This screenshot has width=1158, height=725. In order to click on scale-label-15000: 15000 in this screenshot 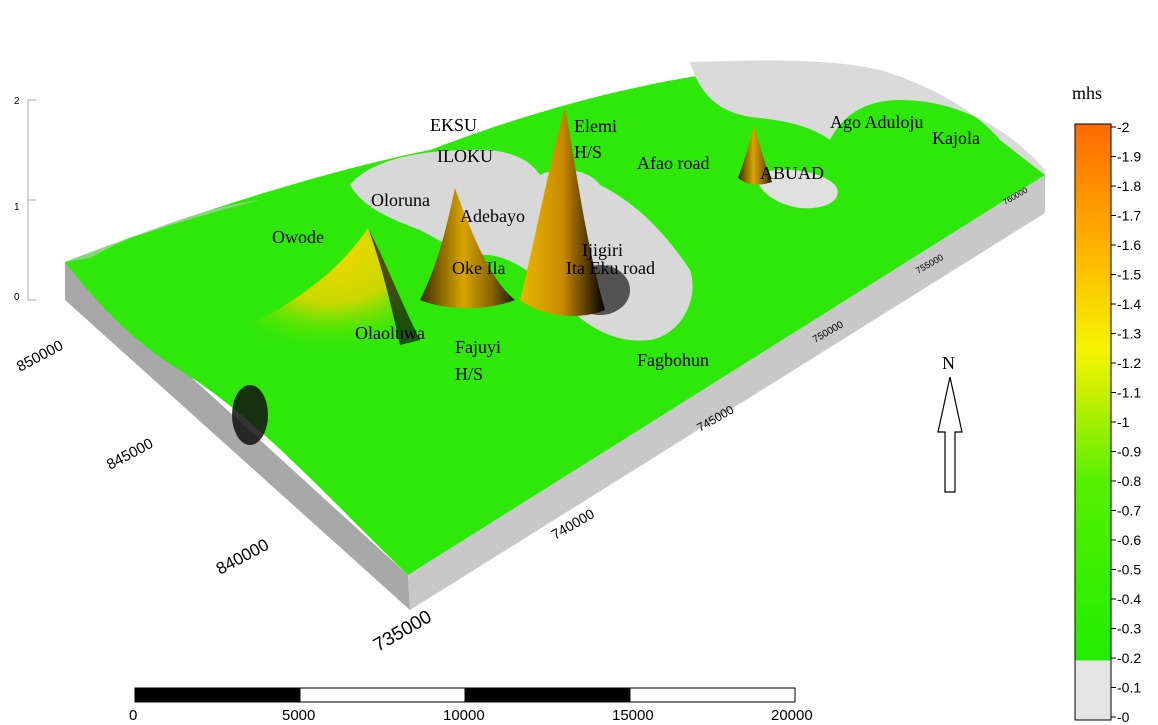, I will do `click(633, 715)`.